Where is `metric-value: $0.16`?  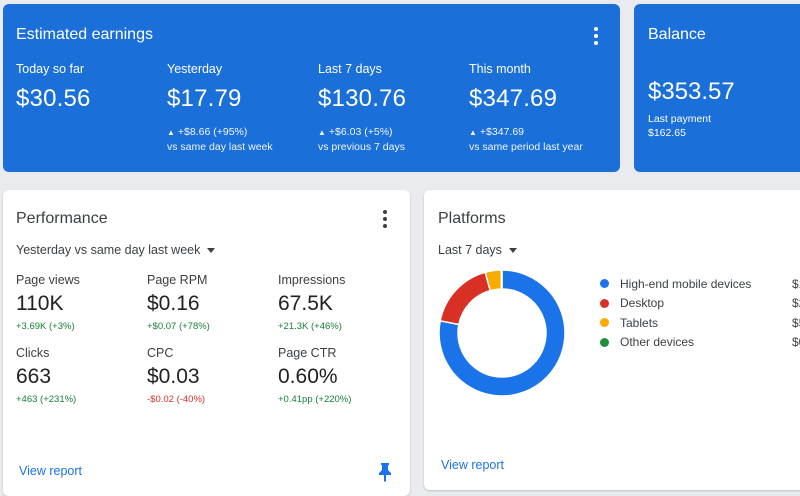 metric-value: $0.16 is located at coordinates (173, 303).